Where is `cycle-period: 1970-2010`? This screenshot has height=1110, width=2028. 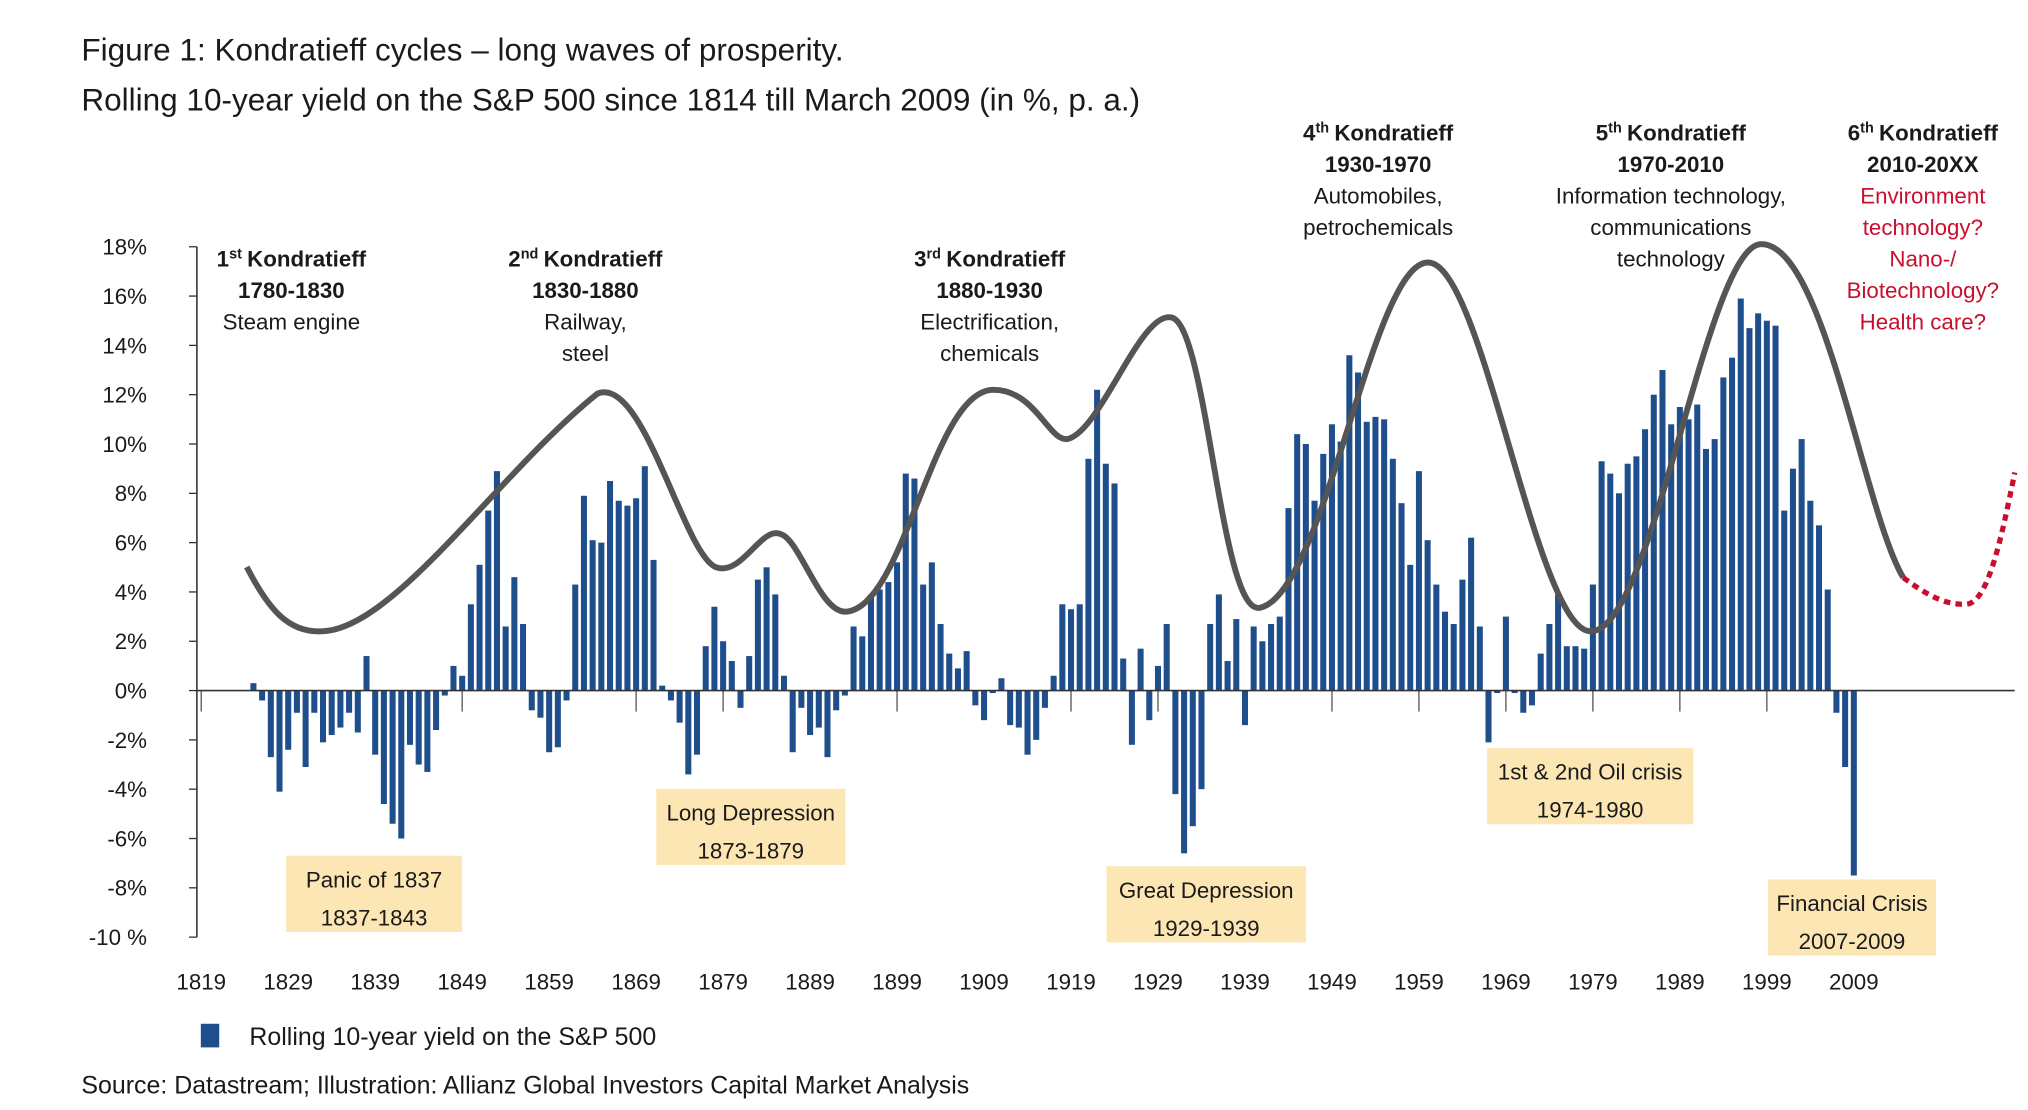
cycle-period: 1970-2010 is located at coordinates (1671, 164).